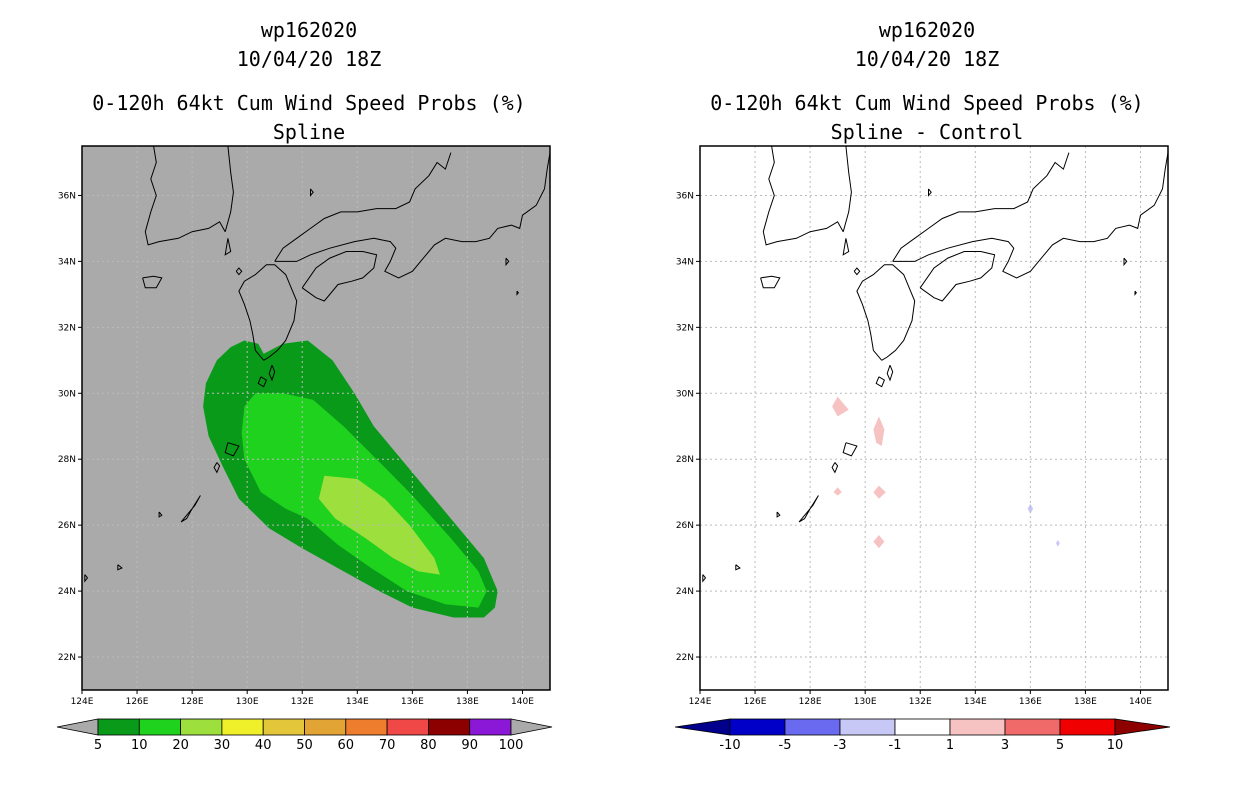 The height and width of the screenshot is (800, 1236). What do you see at coordinates (927, 132) in the screenshot?
I see `title-subtitle: Spline - Control` at bounding box center [927, 132].